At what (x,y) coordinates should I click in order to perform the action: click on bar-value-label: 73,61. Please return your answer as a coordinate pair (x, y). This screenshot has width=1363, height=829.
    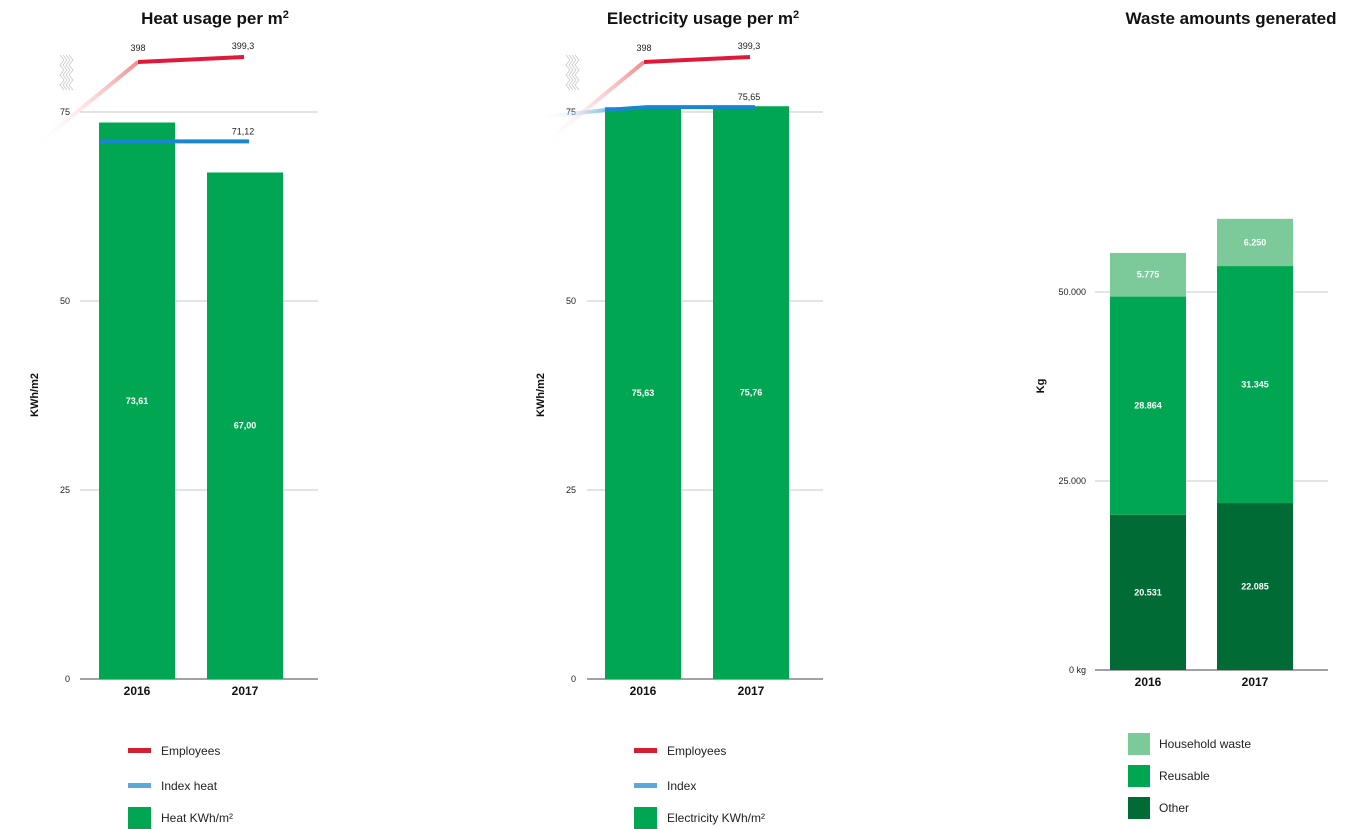
    Looking at the image, I should click on (137, 401).